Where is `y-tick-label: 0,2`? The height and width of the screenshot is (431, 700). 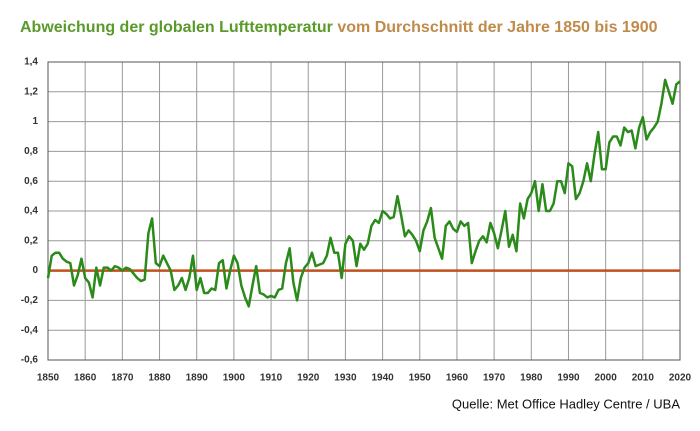 y-tick-label: 0,2 is located at coordinates (31, 240).